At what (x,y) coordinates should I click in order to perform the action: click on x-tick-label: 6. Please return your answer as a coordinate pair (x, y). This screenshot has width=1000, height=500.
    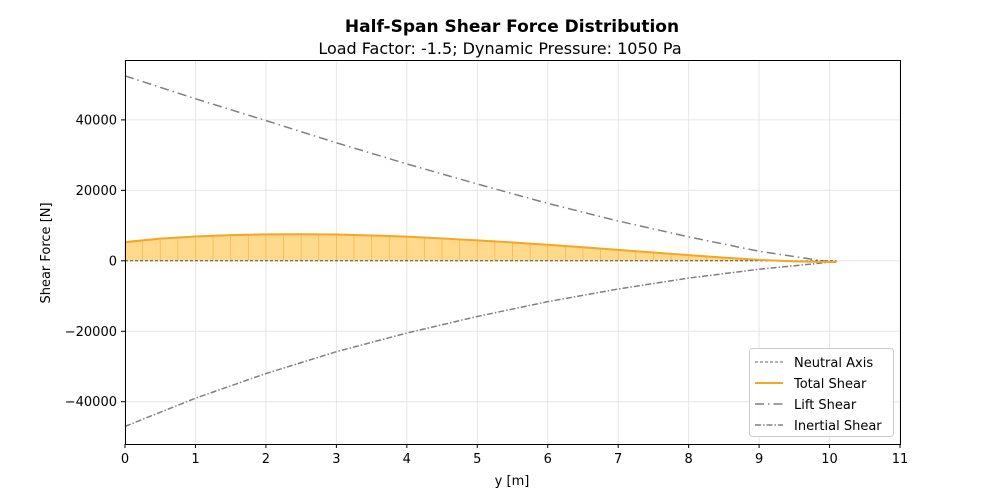
    Looking at the image, I should click on (548, 459).